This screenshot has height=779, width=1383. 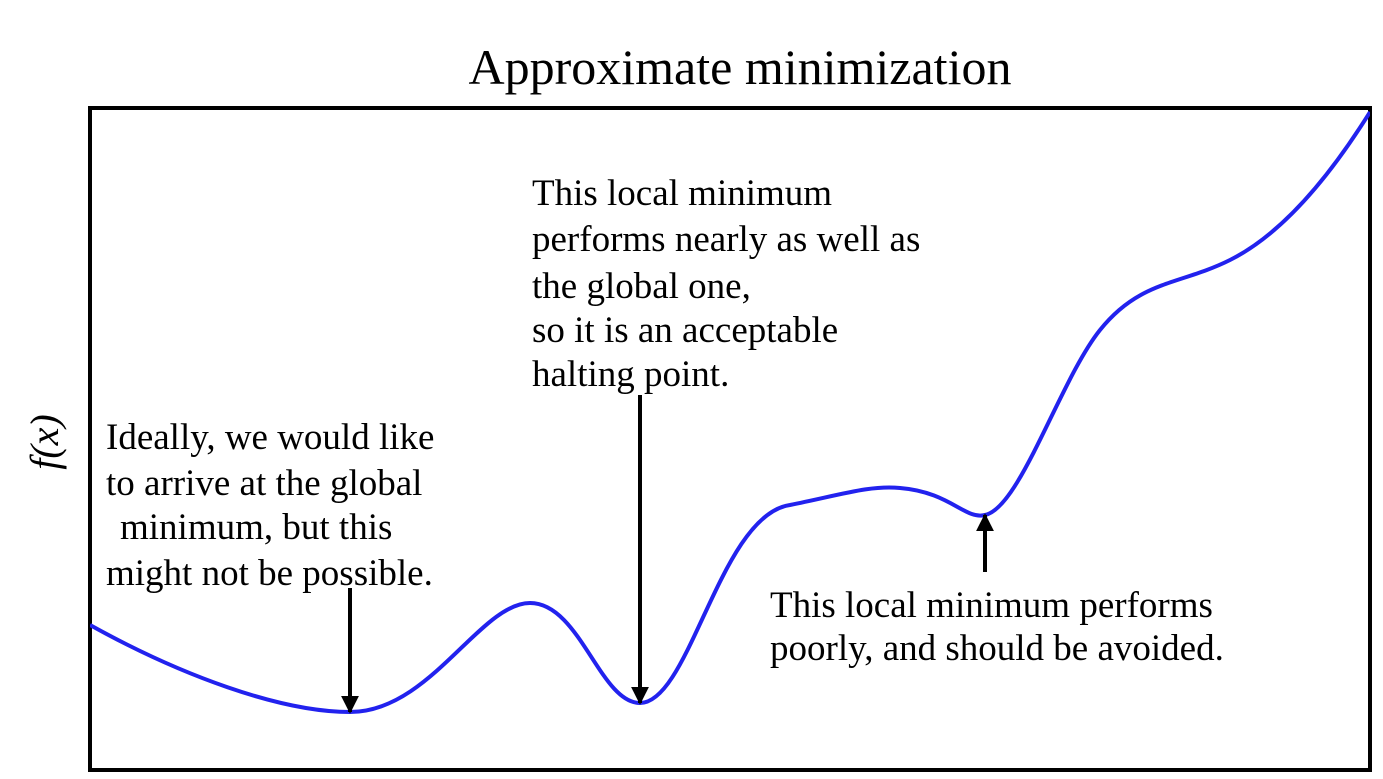 What do you see at coordinates (270, 437) in the screenshot?
I see `annotation-line: Ideally, we would like` at bounding box center [270, 437].